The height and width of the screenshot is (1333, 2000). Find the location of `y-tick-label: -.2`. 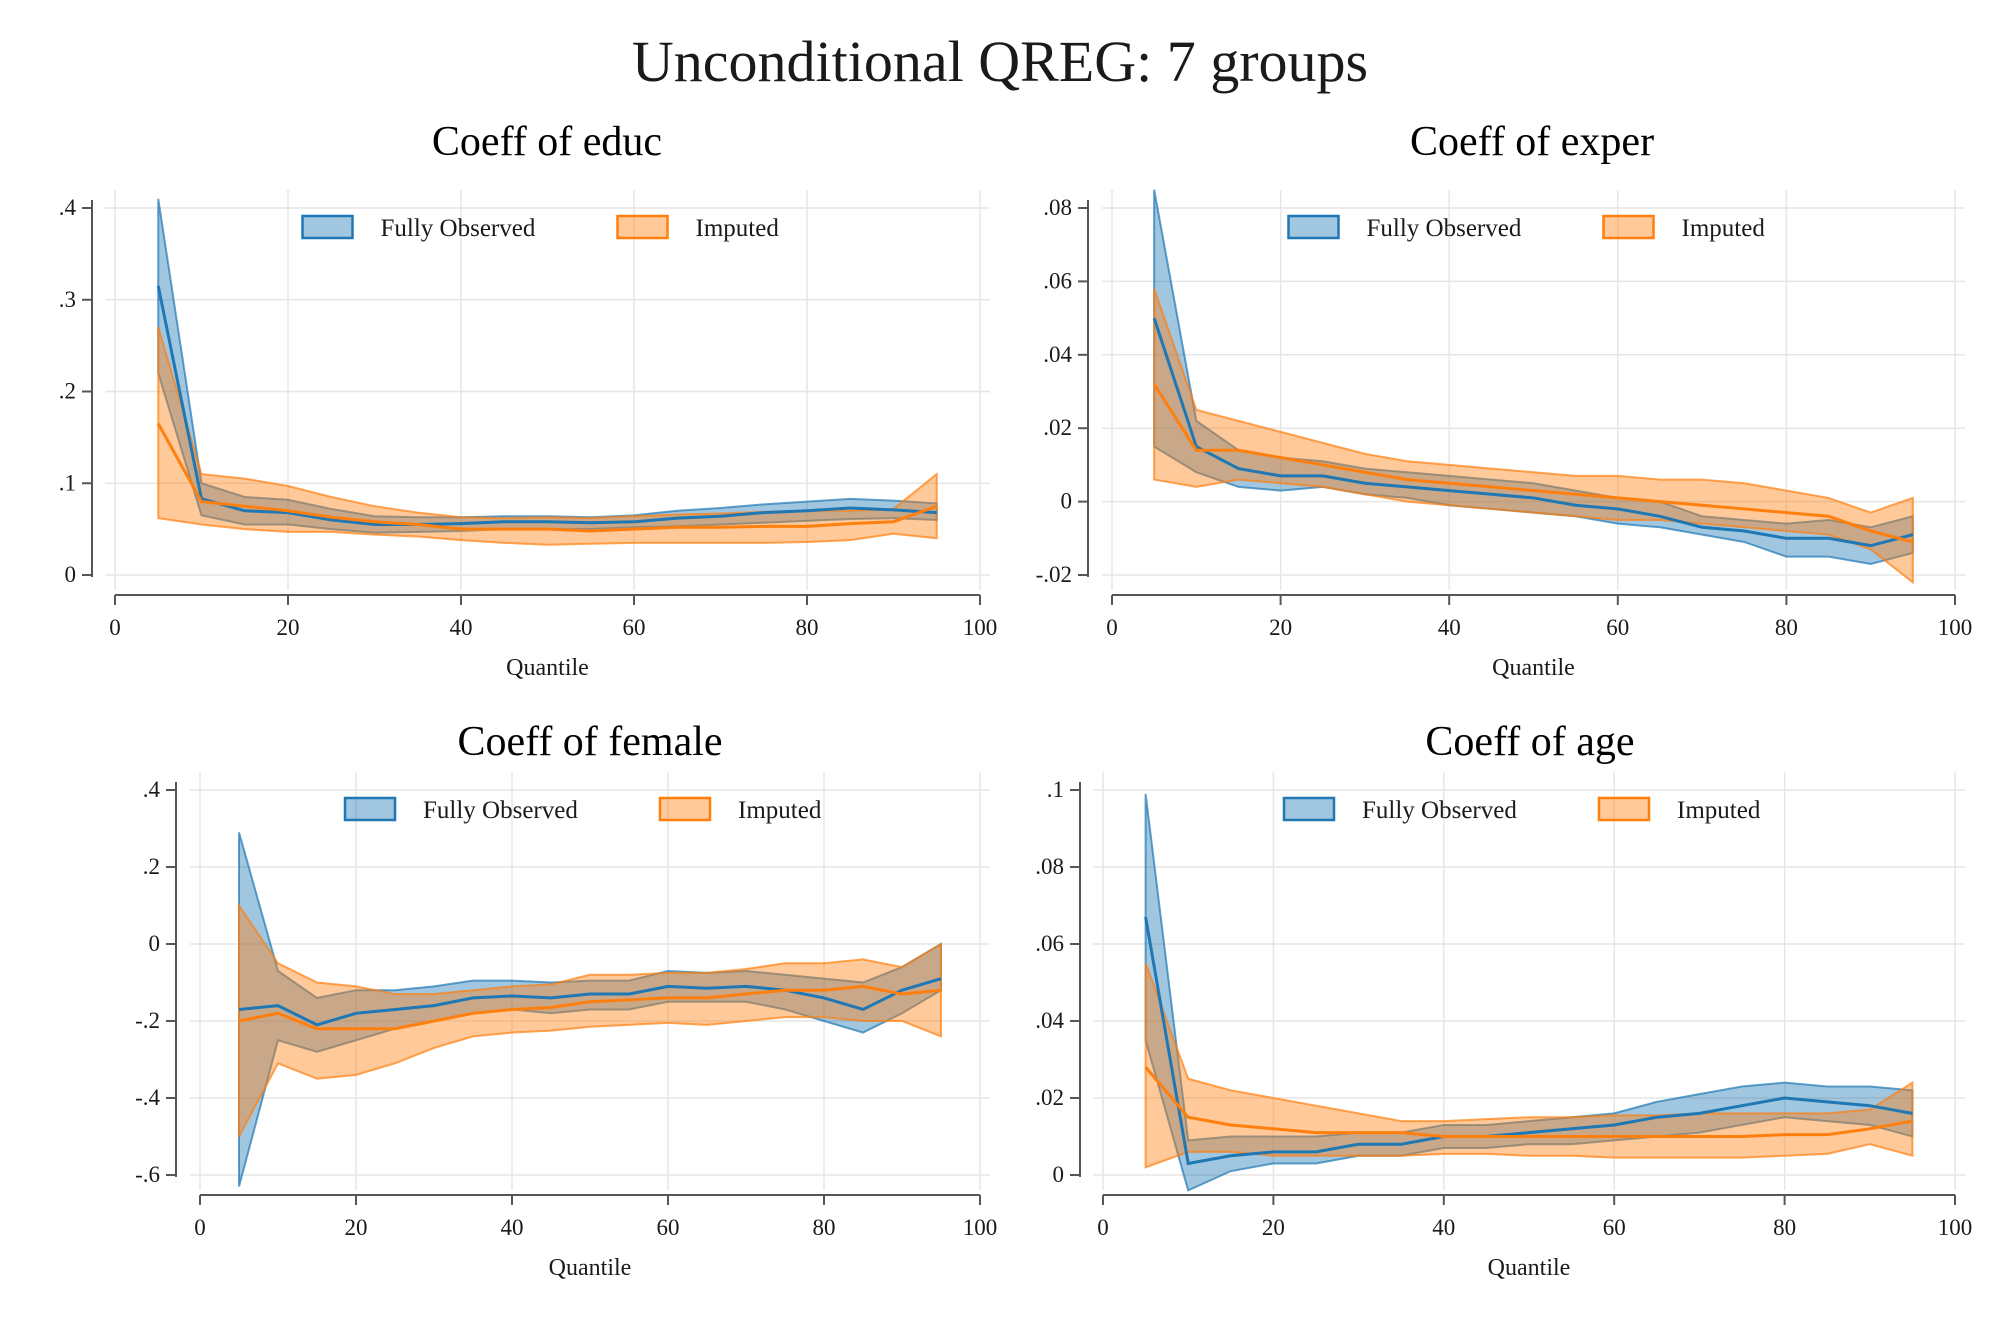

y-tick-label: -.2 is located at coordinates (147, 1020).